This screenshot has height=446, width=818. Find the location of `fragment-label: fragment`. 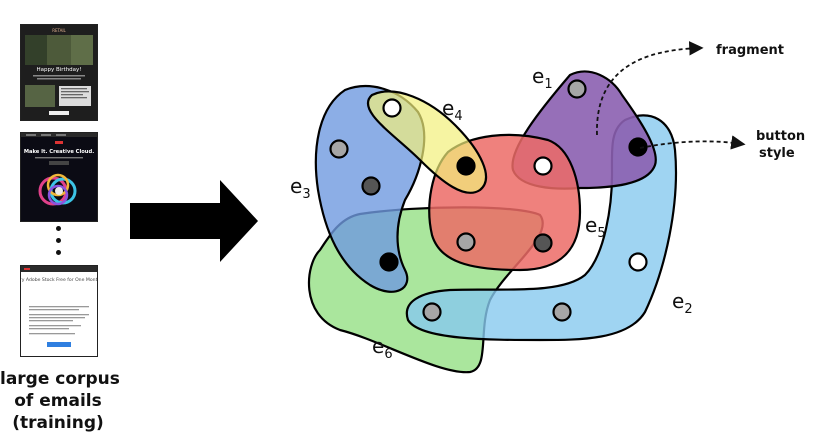

fragment-label: fragment is located at coordinates (750, 50).